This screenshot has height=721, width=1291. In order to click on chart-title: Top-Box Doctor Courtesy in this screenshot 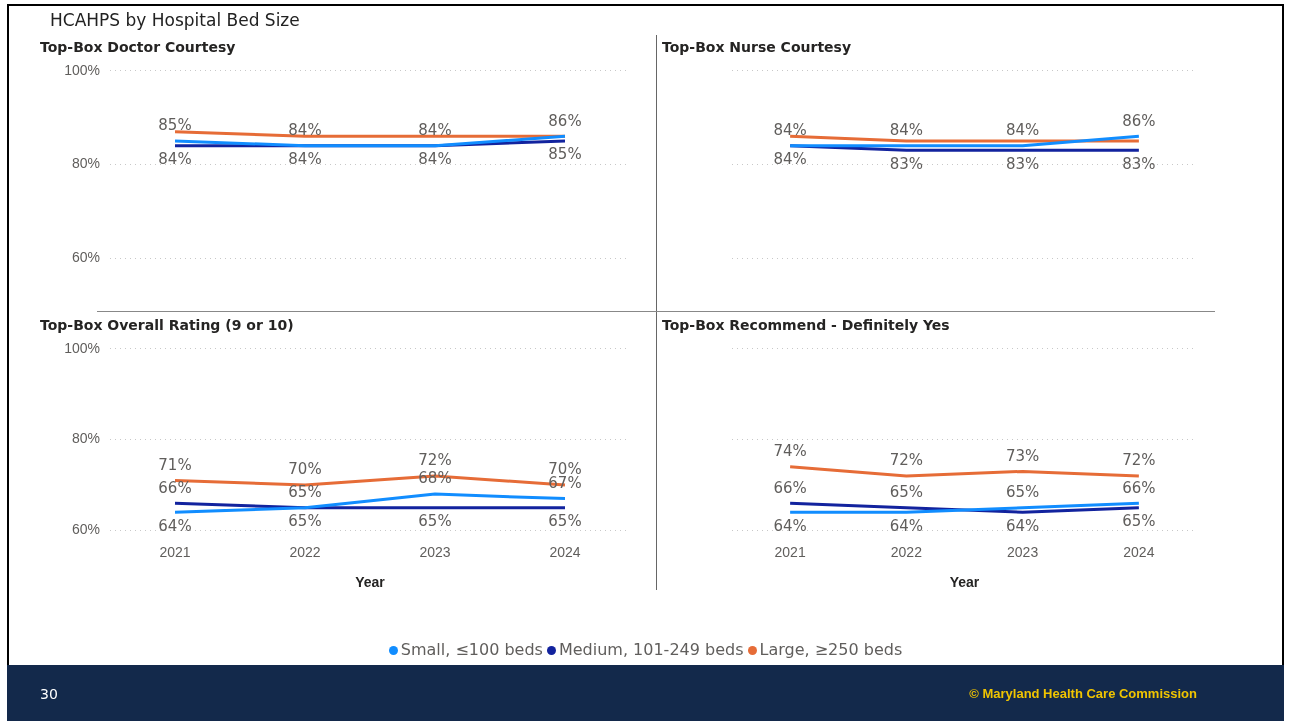, I will do `click(138, 47)`.